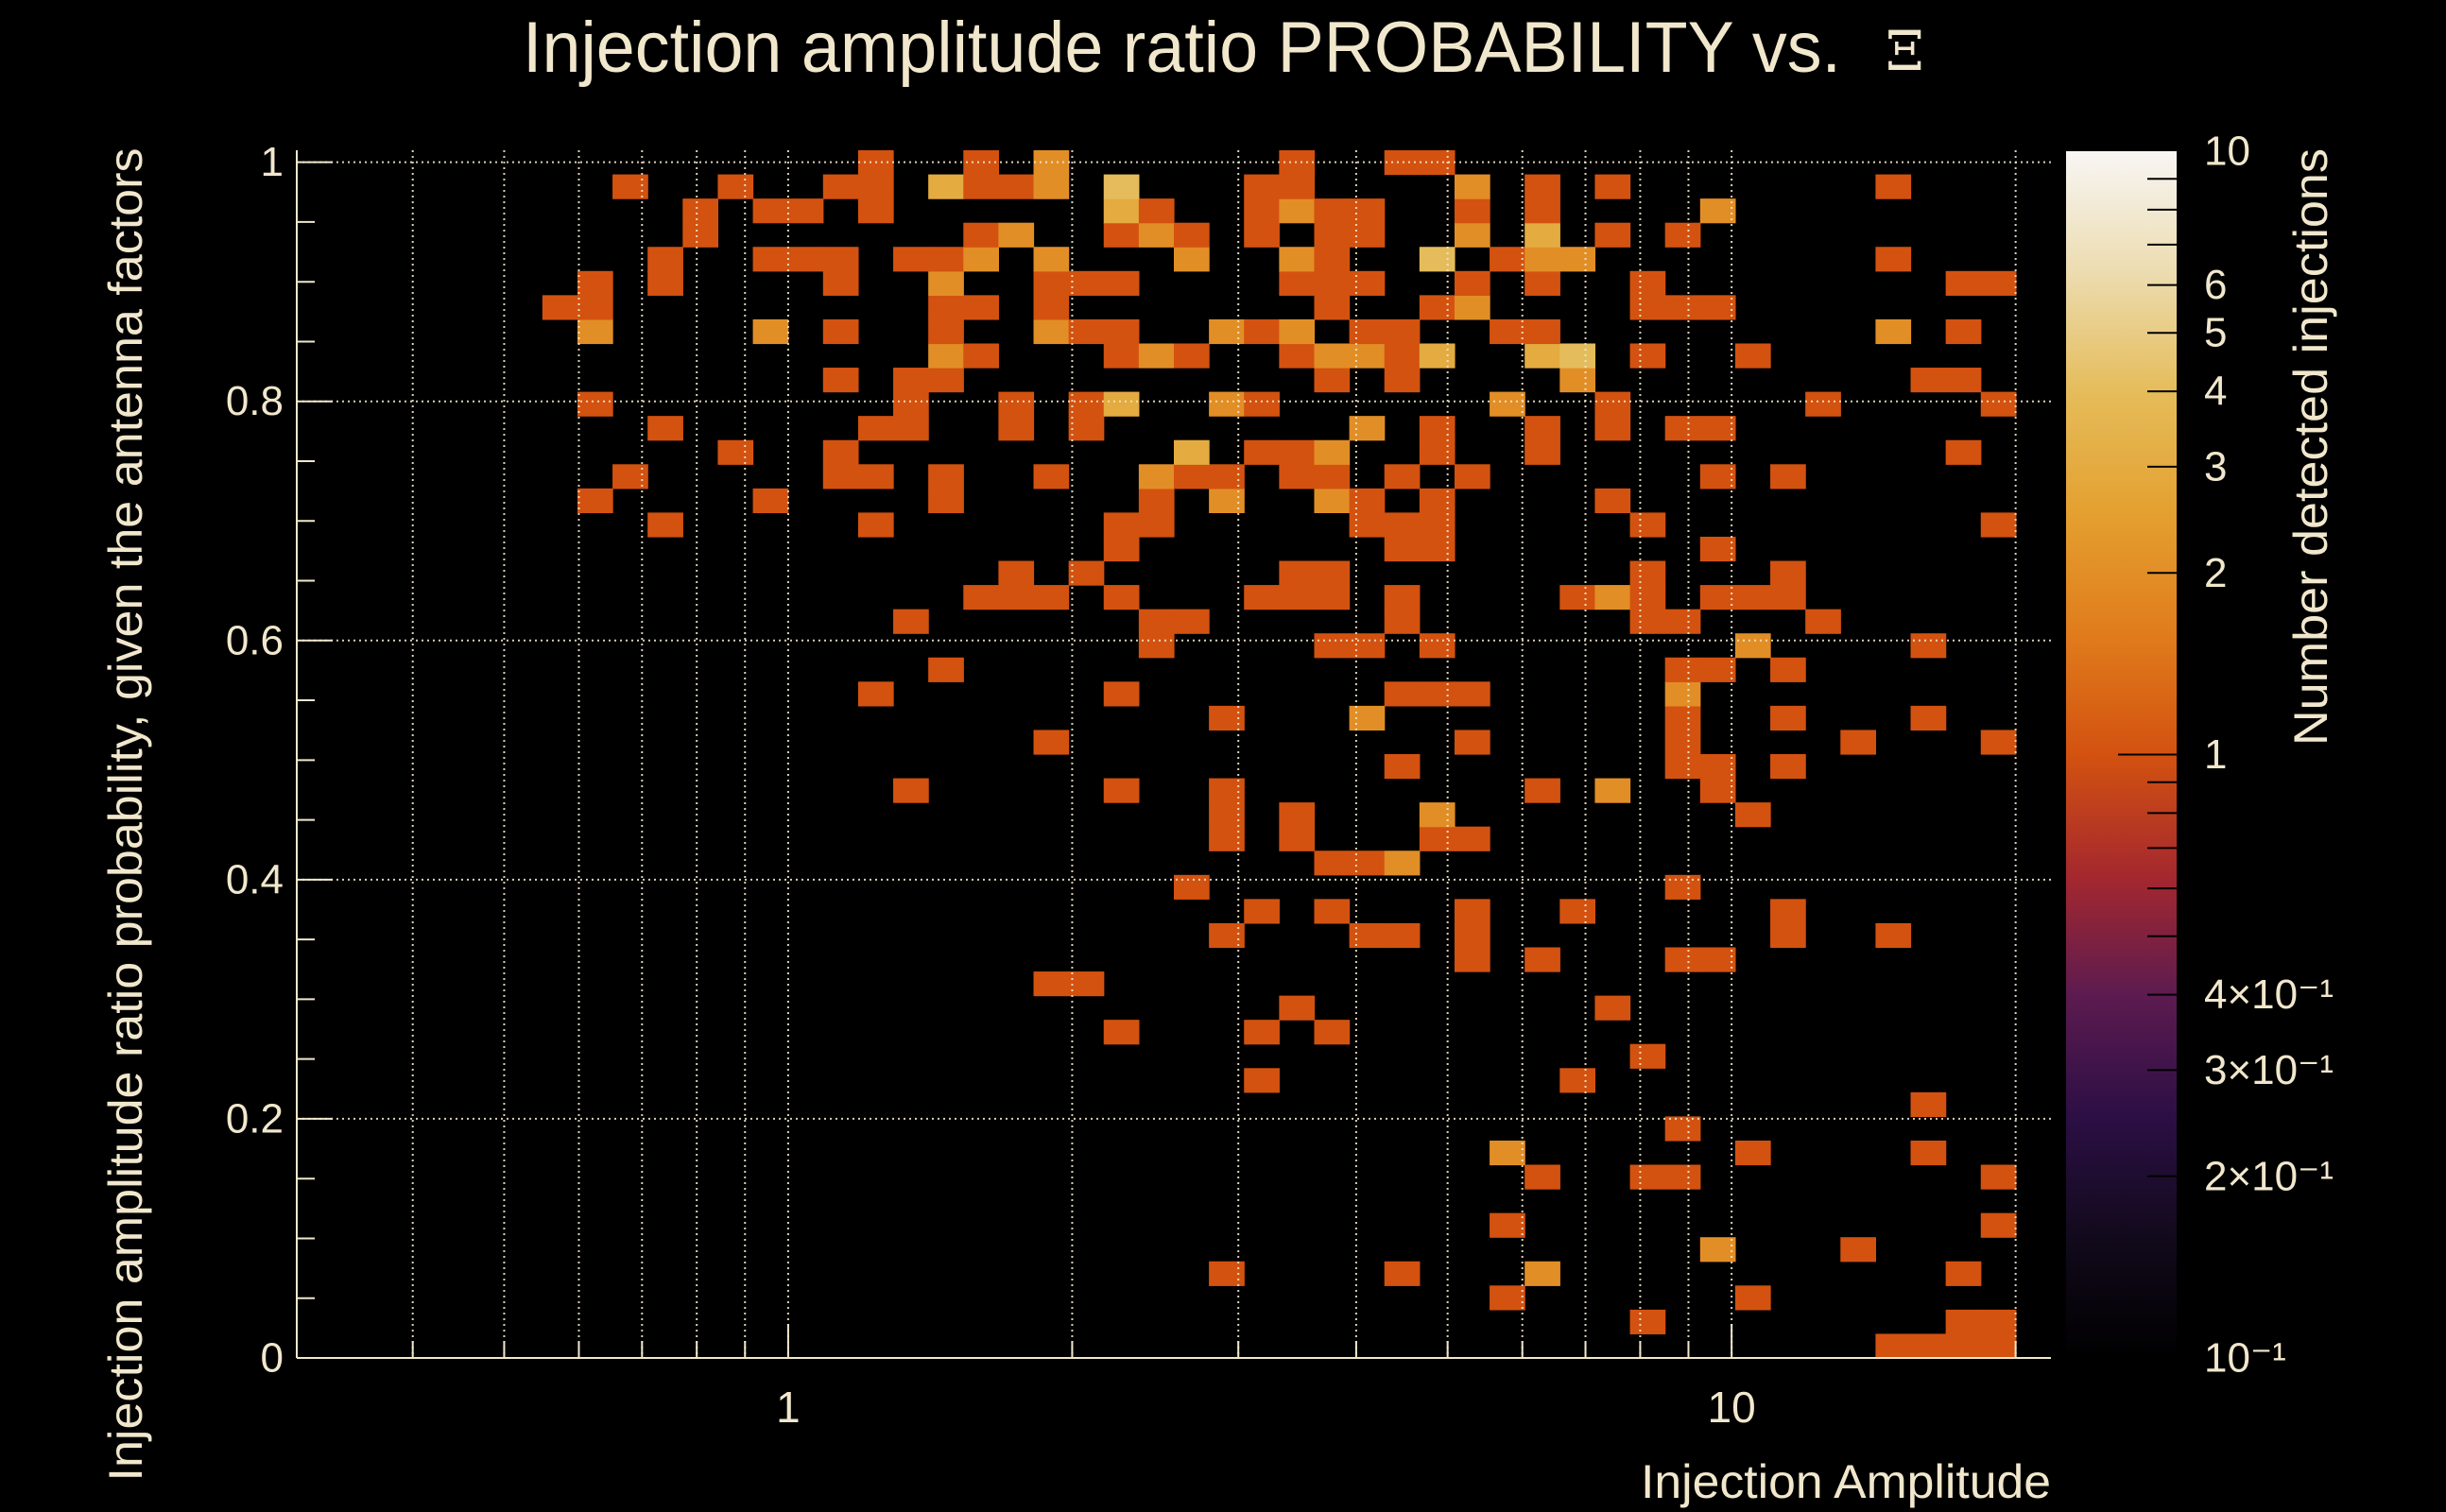  I want to click on colorbar-label: 4, so click(2215, 392).